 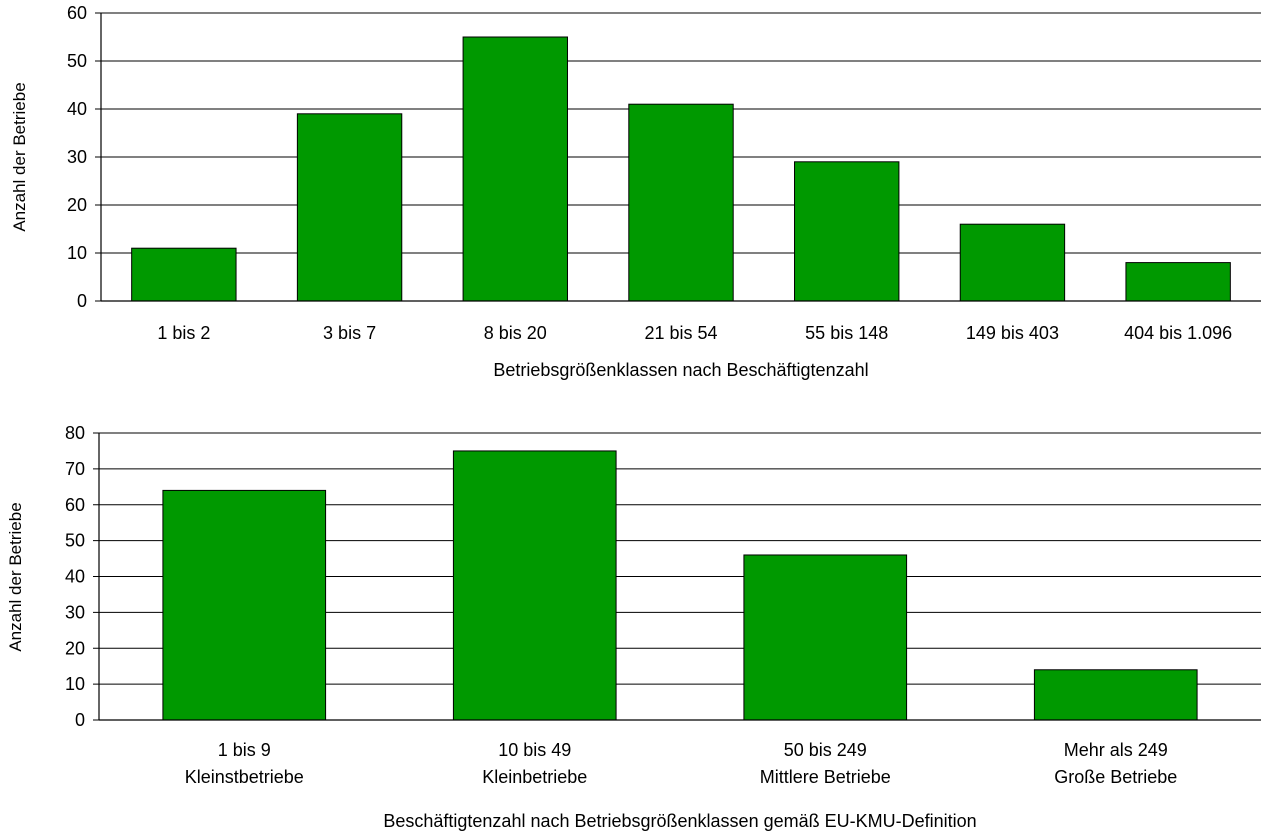 What do you see at coordinates (534, 763) in the screenshot?
I see `x-tick-label: 10 bis 49 Kleinbetriebe` at bounding box center [534, 763].